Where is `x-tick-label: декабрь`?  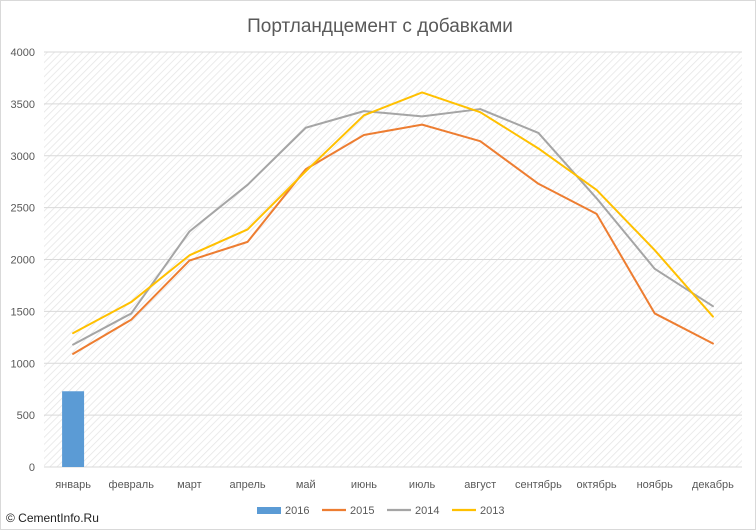
x-tick-label: декабрь is located at coordinates (713, 485).